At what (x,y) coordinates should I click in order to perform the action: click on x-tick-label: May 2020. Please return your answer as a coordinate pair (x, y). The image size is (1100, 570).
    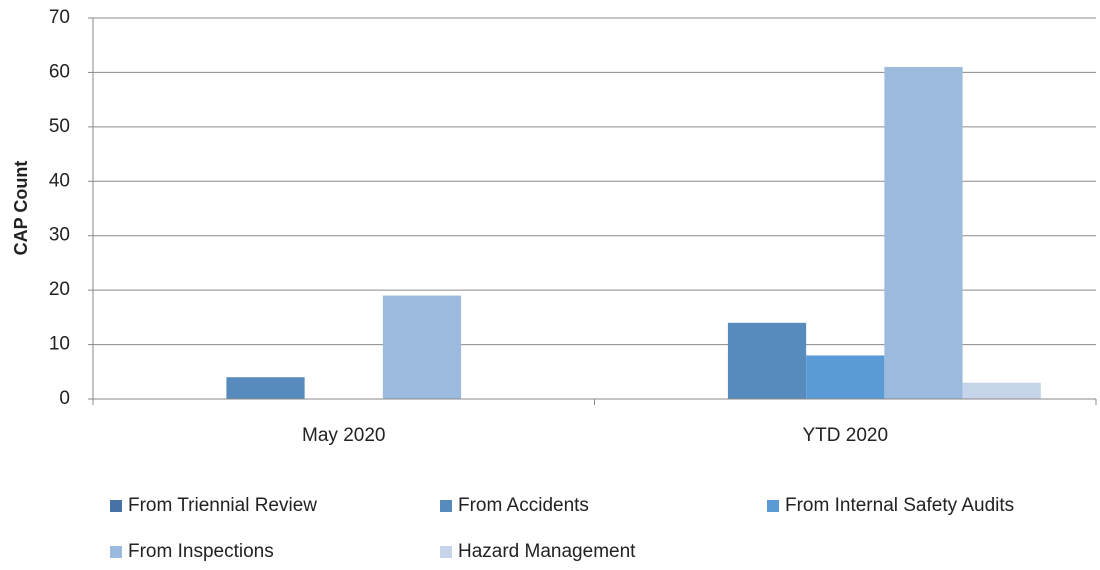
    Looking at the image, I should click on (343, 435).